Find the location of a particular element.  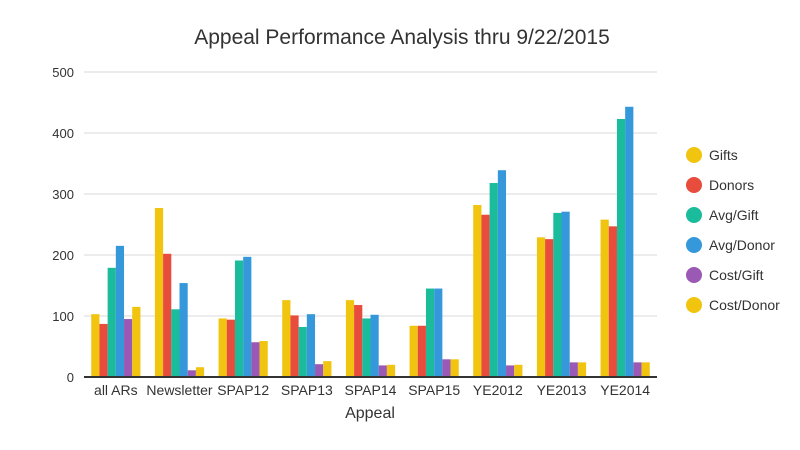

x-tick-label: YE2013 is located at coordinates (562, 390).